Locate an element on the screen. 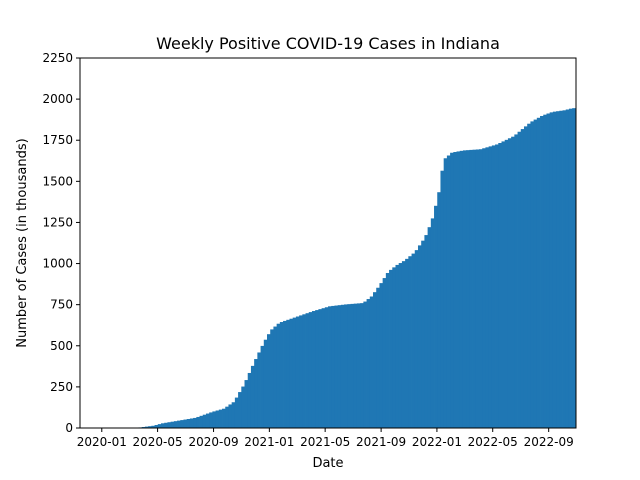  y-tick-label: 750 is located at coordinates (61, 305).